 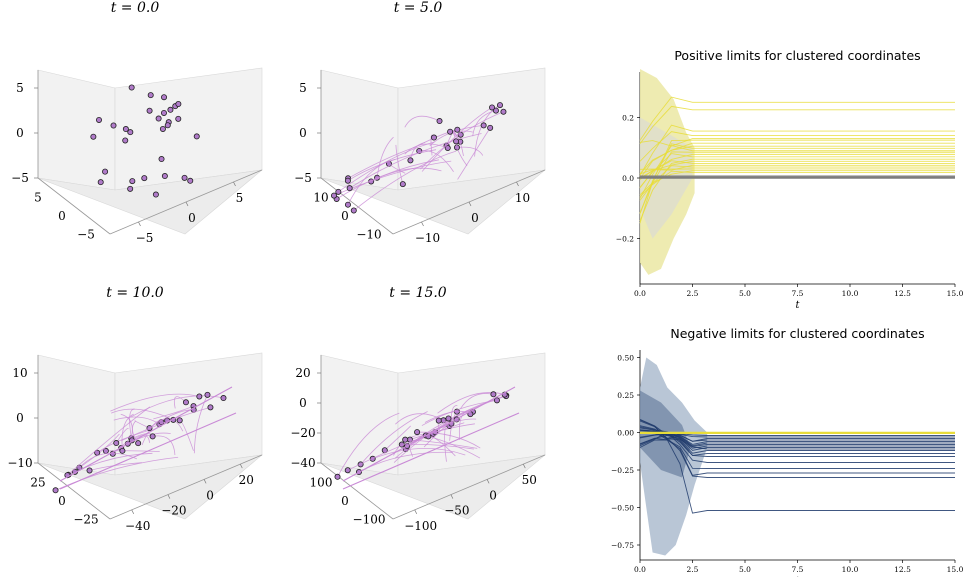 I want to click on y-tick-label: 10, so click(x=320, y=197).